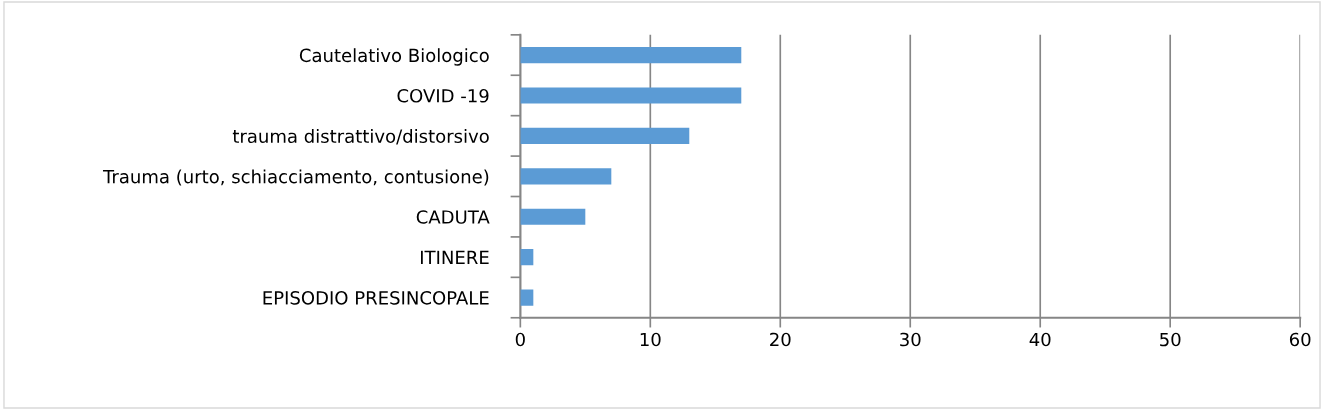 This screenshot has height=410, width=1324. What do you see at coordinates (910, 339) in the screenshot?
I see `x-tick-label: 30` at bounding box center [910, 339].